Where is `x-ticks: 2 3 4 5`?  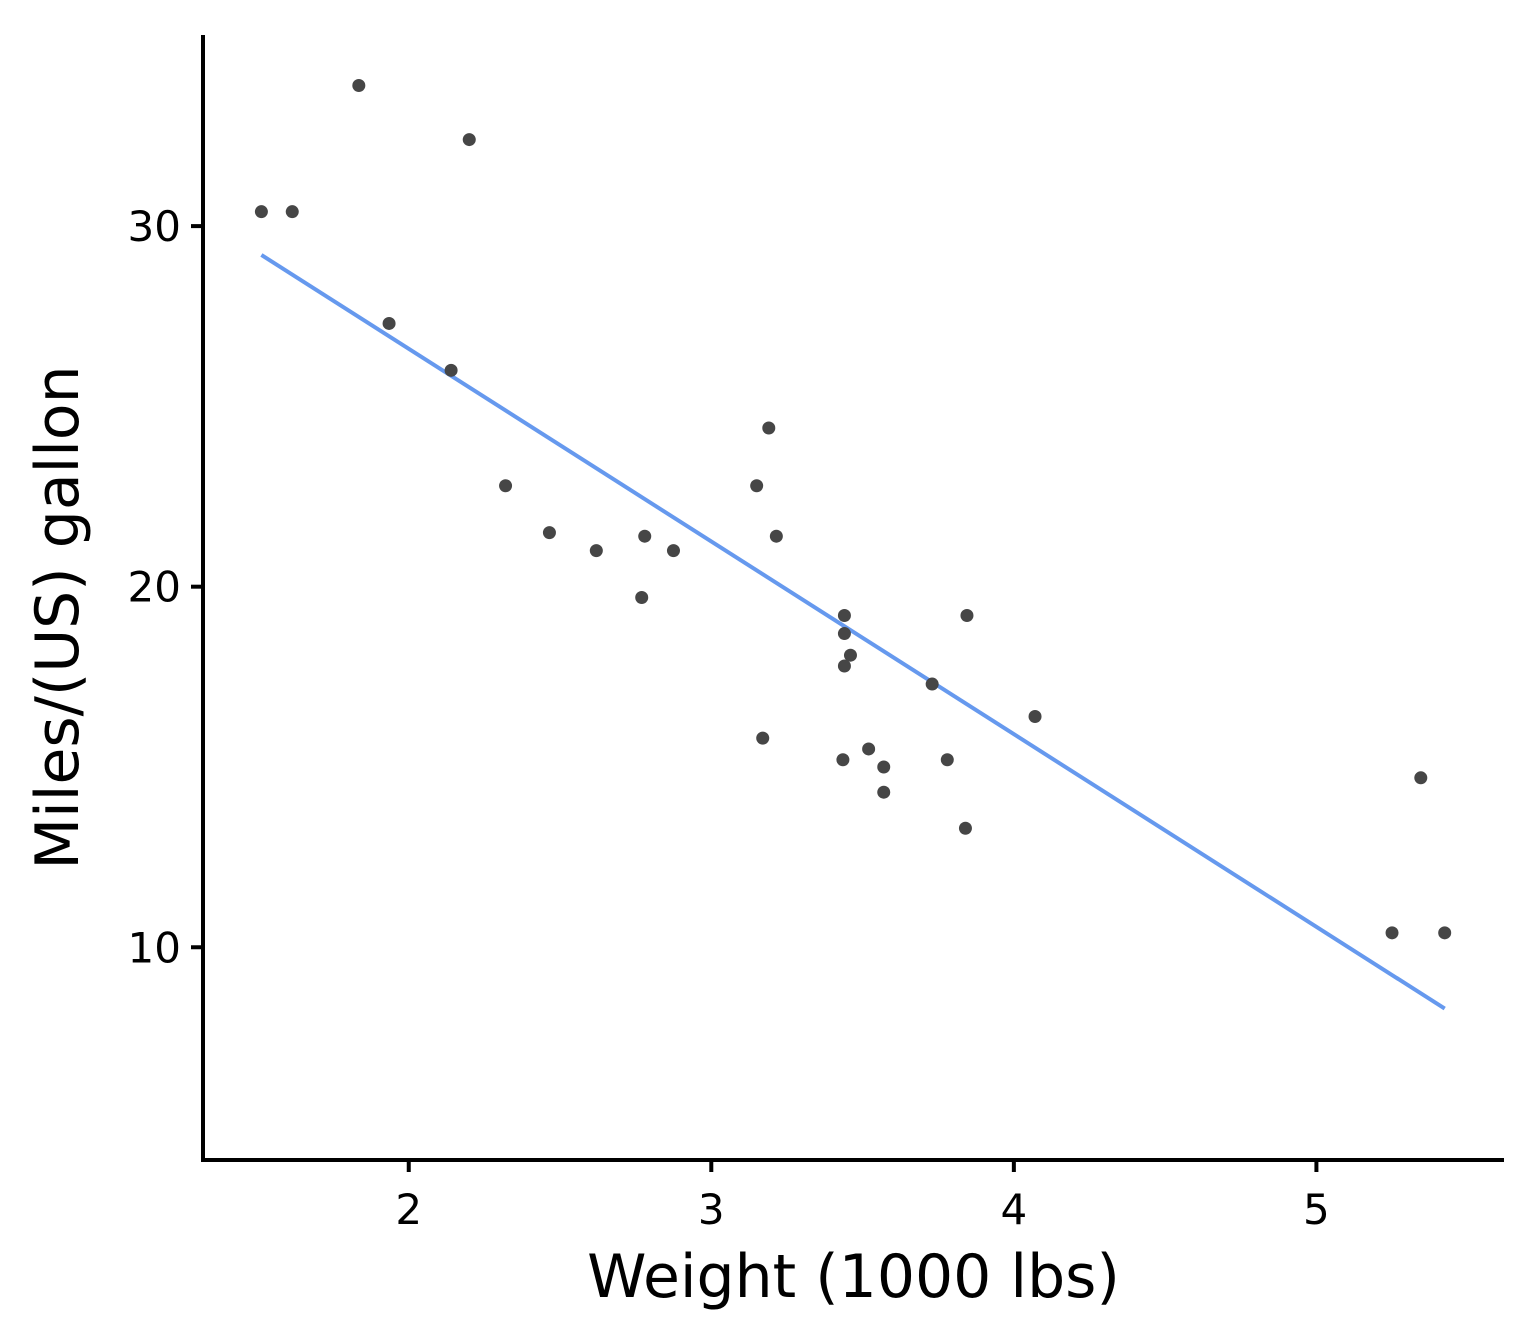
x-ticks: 2 3 4 5 is located at coordinates (862, 1197).